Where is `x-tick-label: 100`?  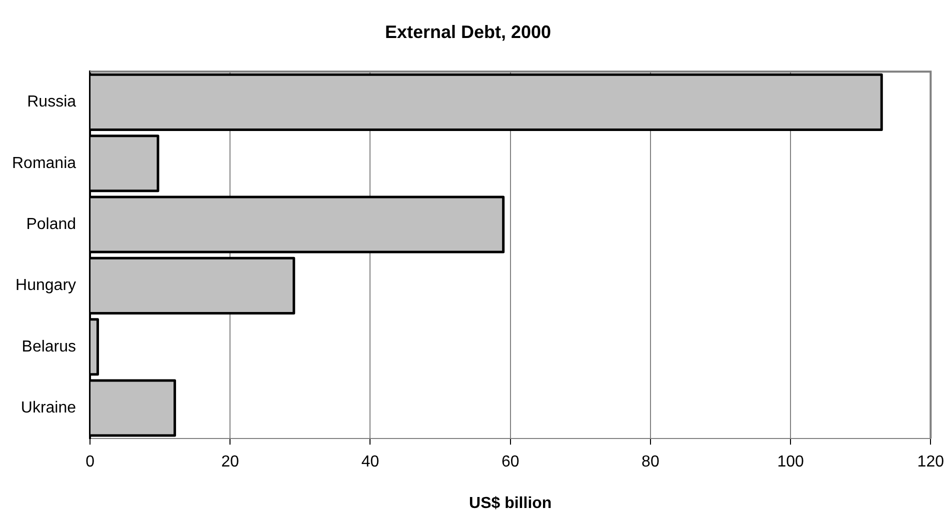 x-tick-label: 100 is located at coordinates (790, 462).